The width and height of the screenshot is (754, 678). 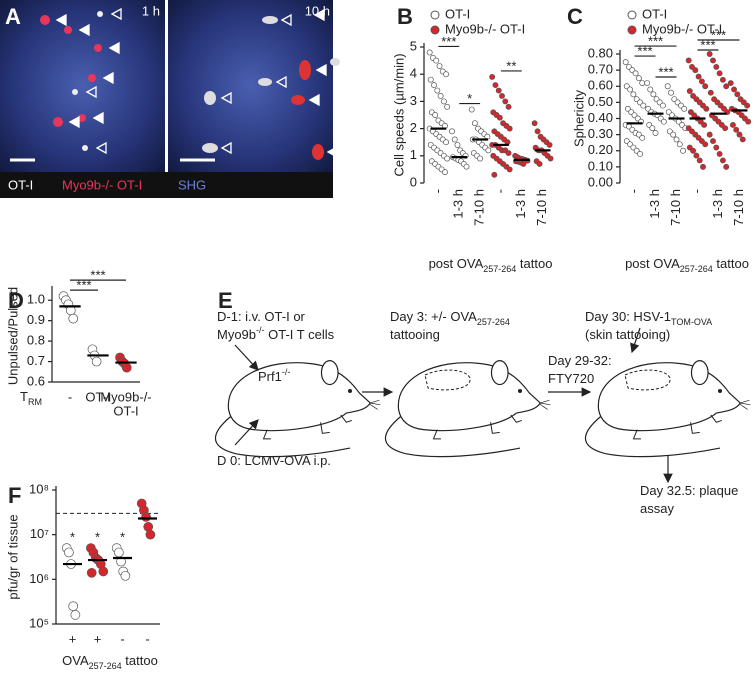 What do you see at coordinates (286, 372) in the screenshot?
I see `text-run: -/-` at bounding box center [286, 372].